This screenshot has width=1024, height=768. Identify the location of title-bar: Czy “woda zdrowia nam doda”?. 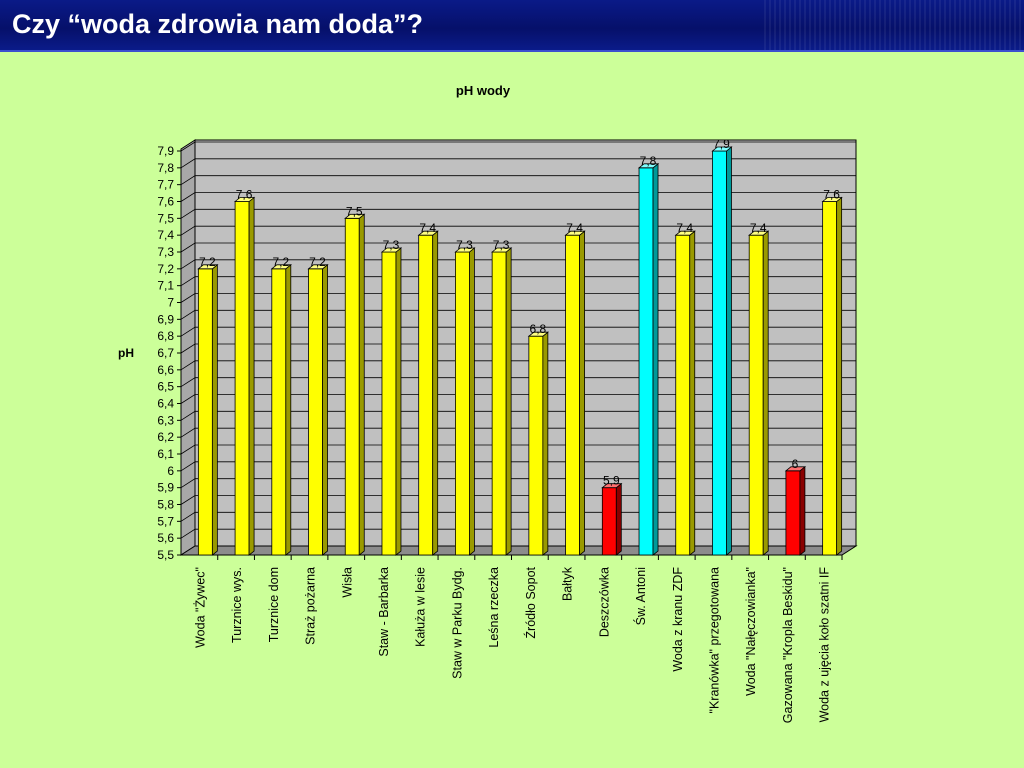
(512, 26).